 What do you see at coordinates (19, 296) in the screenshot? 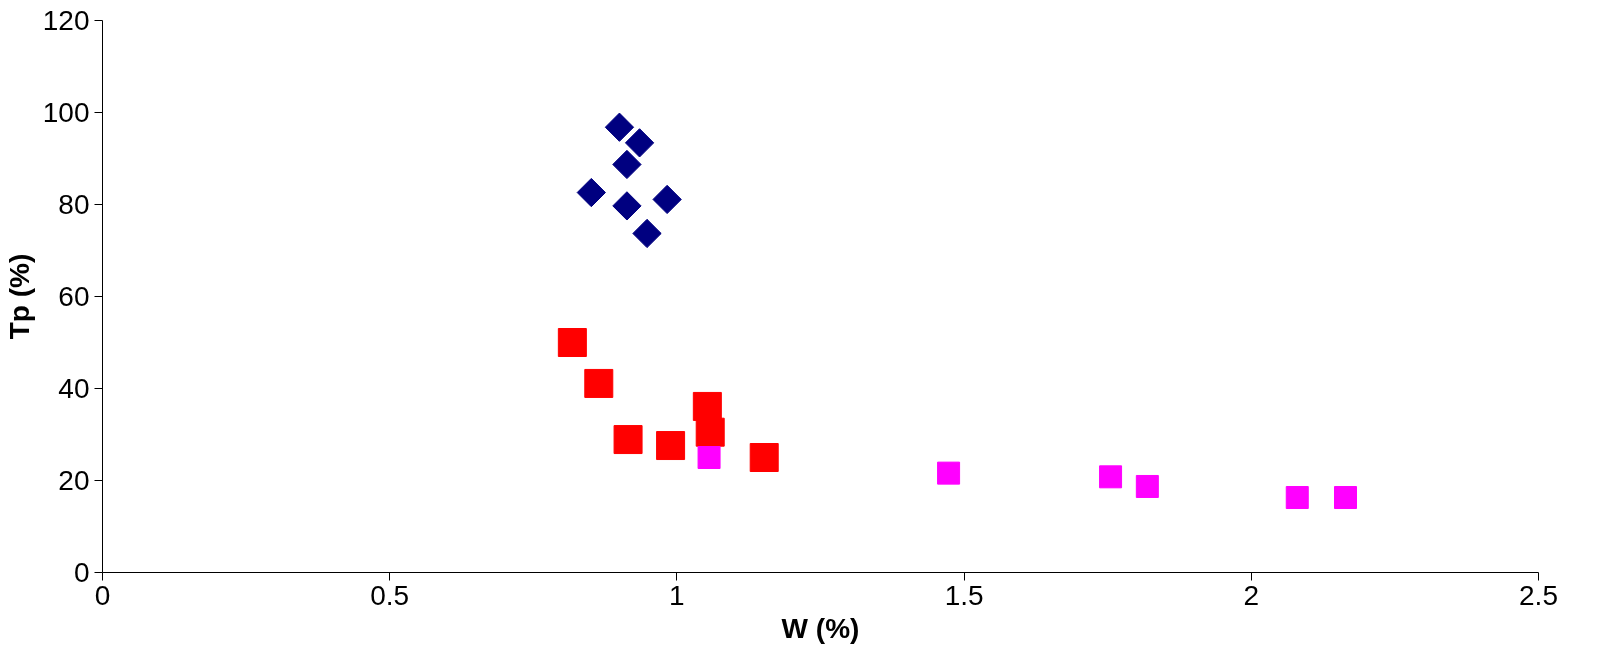
I see `y-axis-title: Tp (%)` at bounding box center [19, 296].